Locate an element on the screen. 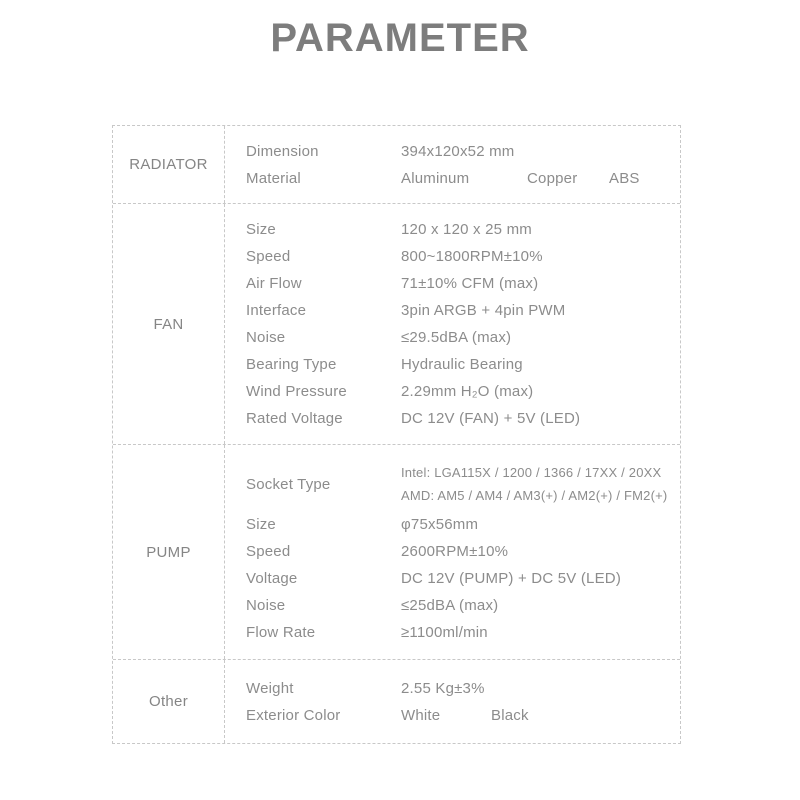  pump-size-row: Size φ75x56mm is located at coordinates (459, 524).